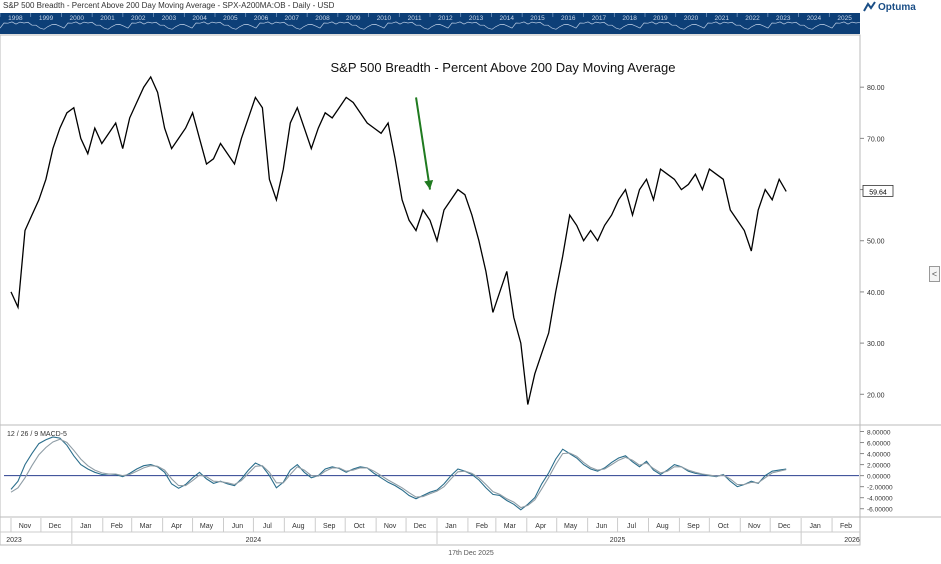 The height and width of the screenshot is (564, 941). What do you see at coordinates (568, 18) in the screenshot?
I see `overview-year-2016: 2016` at bounding box center [568, 18].